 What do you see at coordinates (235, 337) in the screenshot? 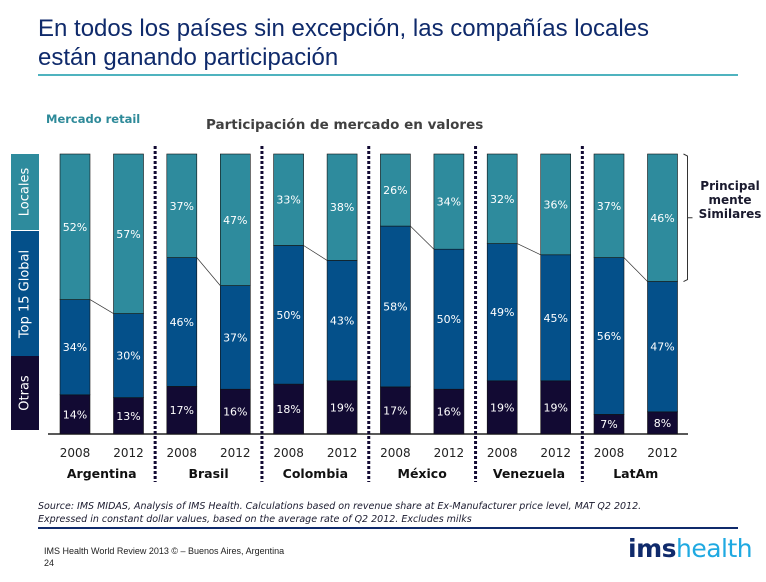
I see `data-label-brasil-2012-top-15-global: 37%` at bounding box center [235, 337].